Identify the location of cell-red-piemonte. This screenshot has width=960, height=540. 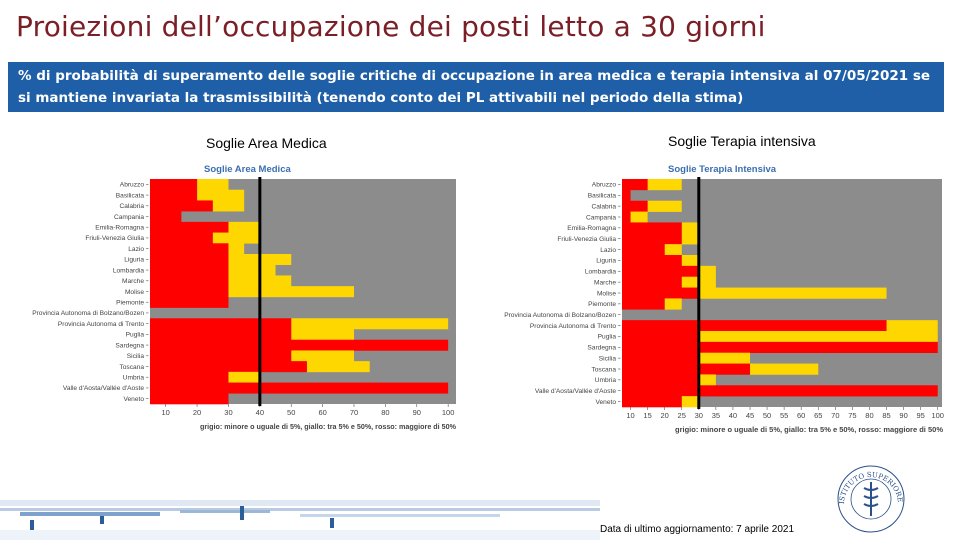
(189, 302).